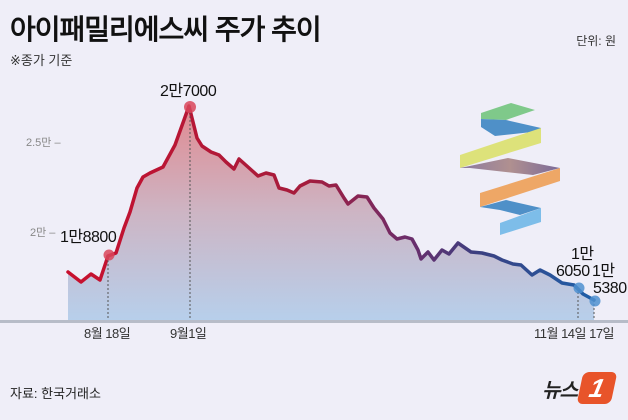 This screenshot has height=420, width=628. I want to click on marker-nov17, so click(595, 301).